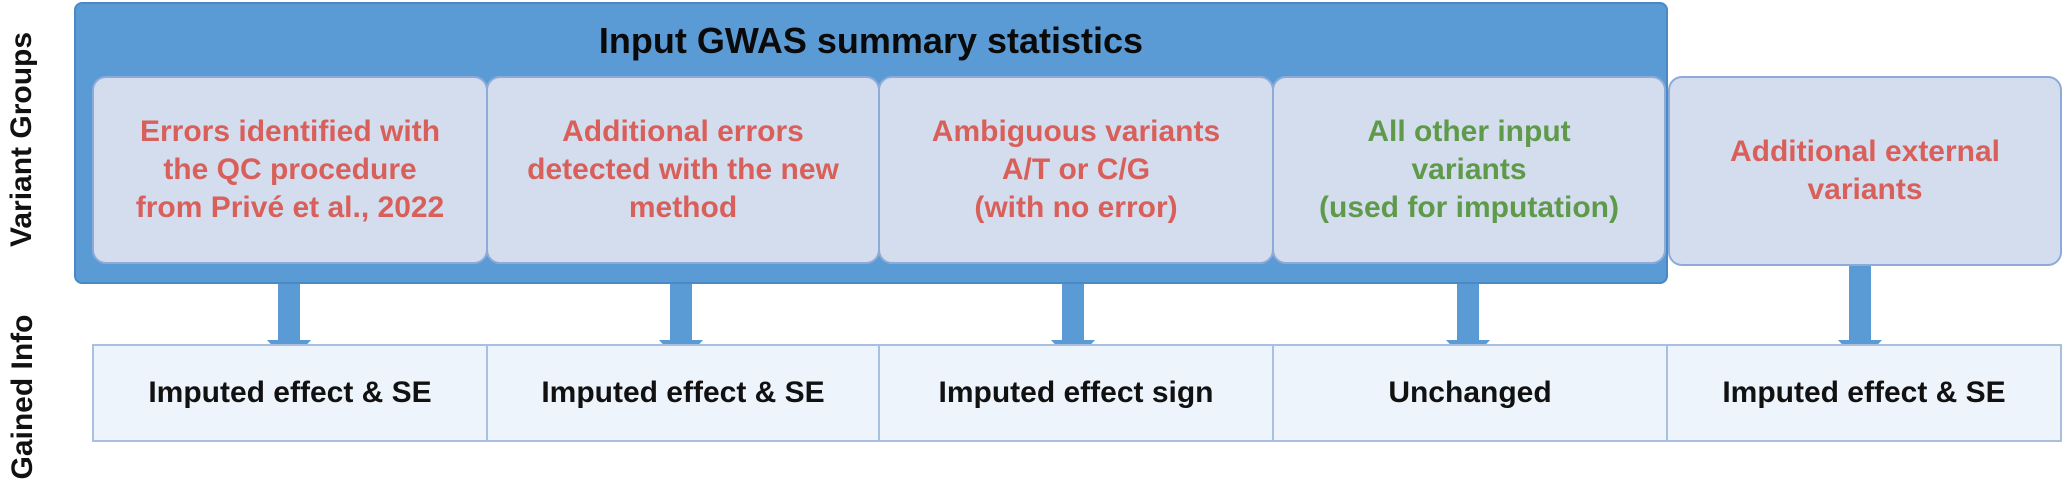 The width and height of the screenshot is (2066, 488). I want to click on input-gwas-title: Input GWAS summary statistics, so click(871, 40).